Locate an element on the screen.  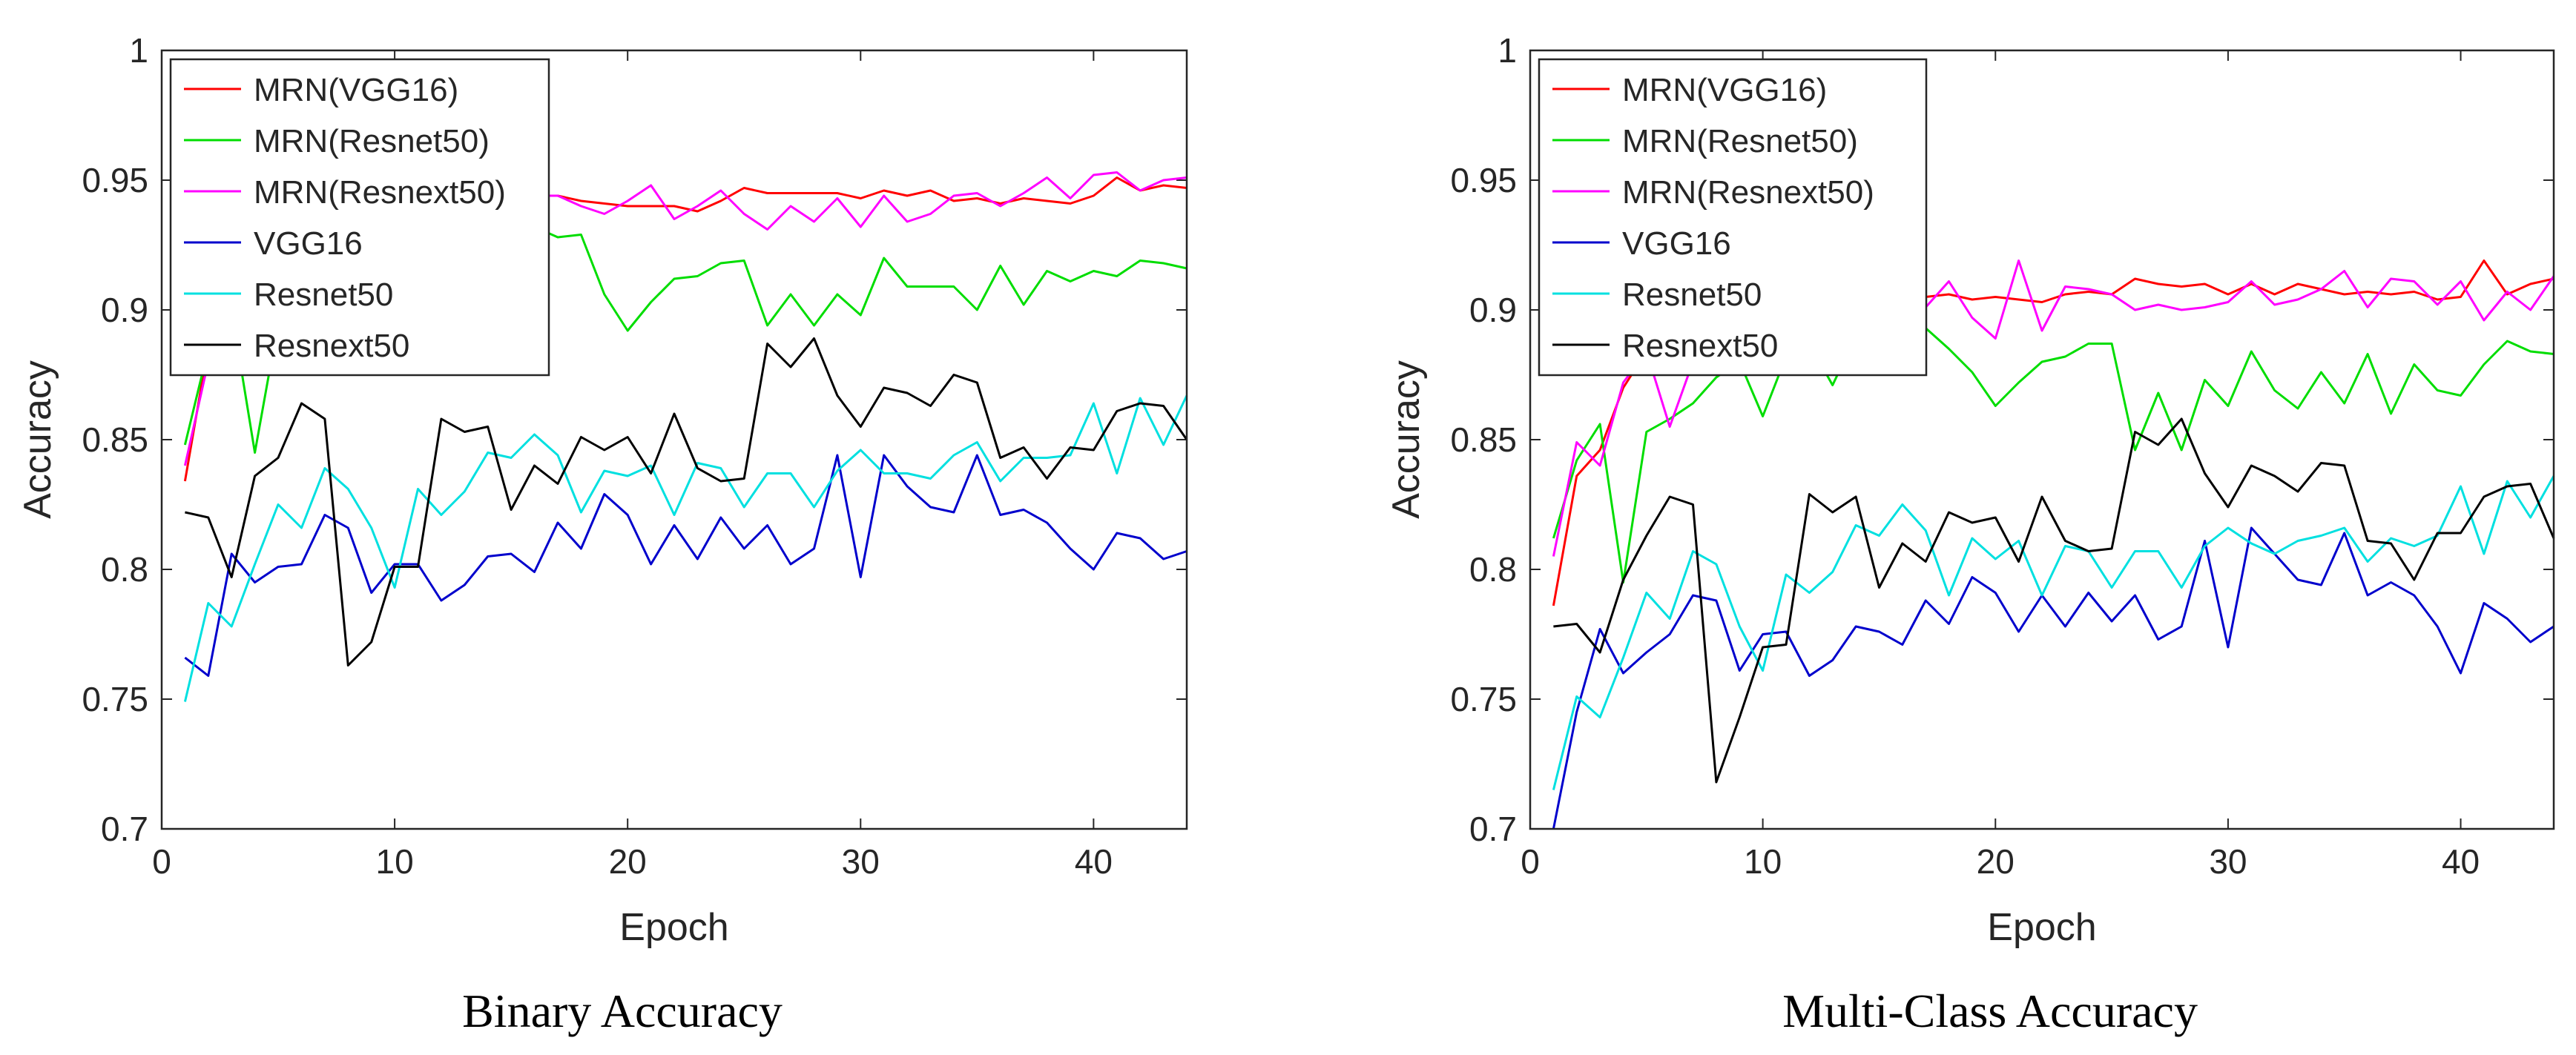
chart-caption: Multi-Class Accuracy is located at coordinates (1990, 1011).